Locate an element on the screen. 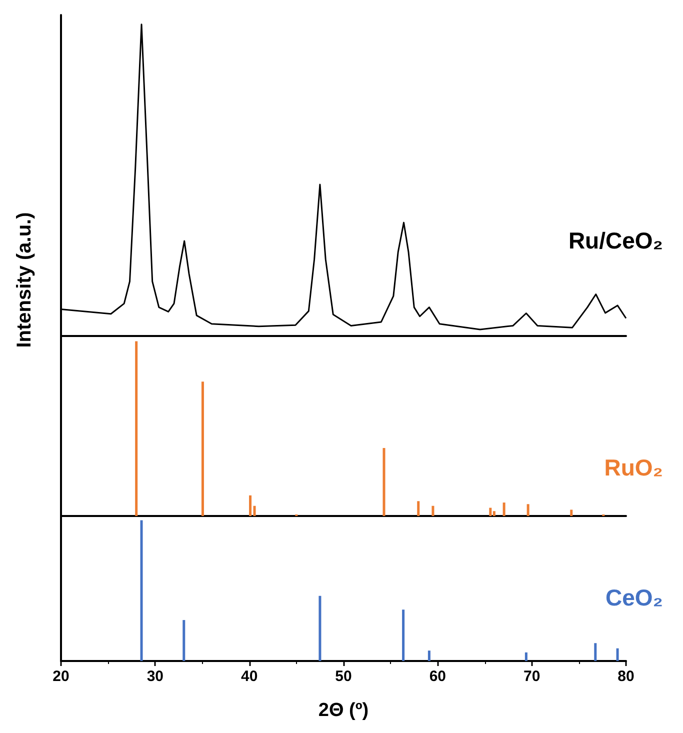  x-axis-title: 2Θ (º) is located at coordinates (343, 710).